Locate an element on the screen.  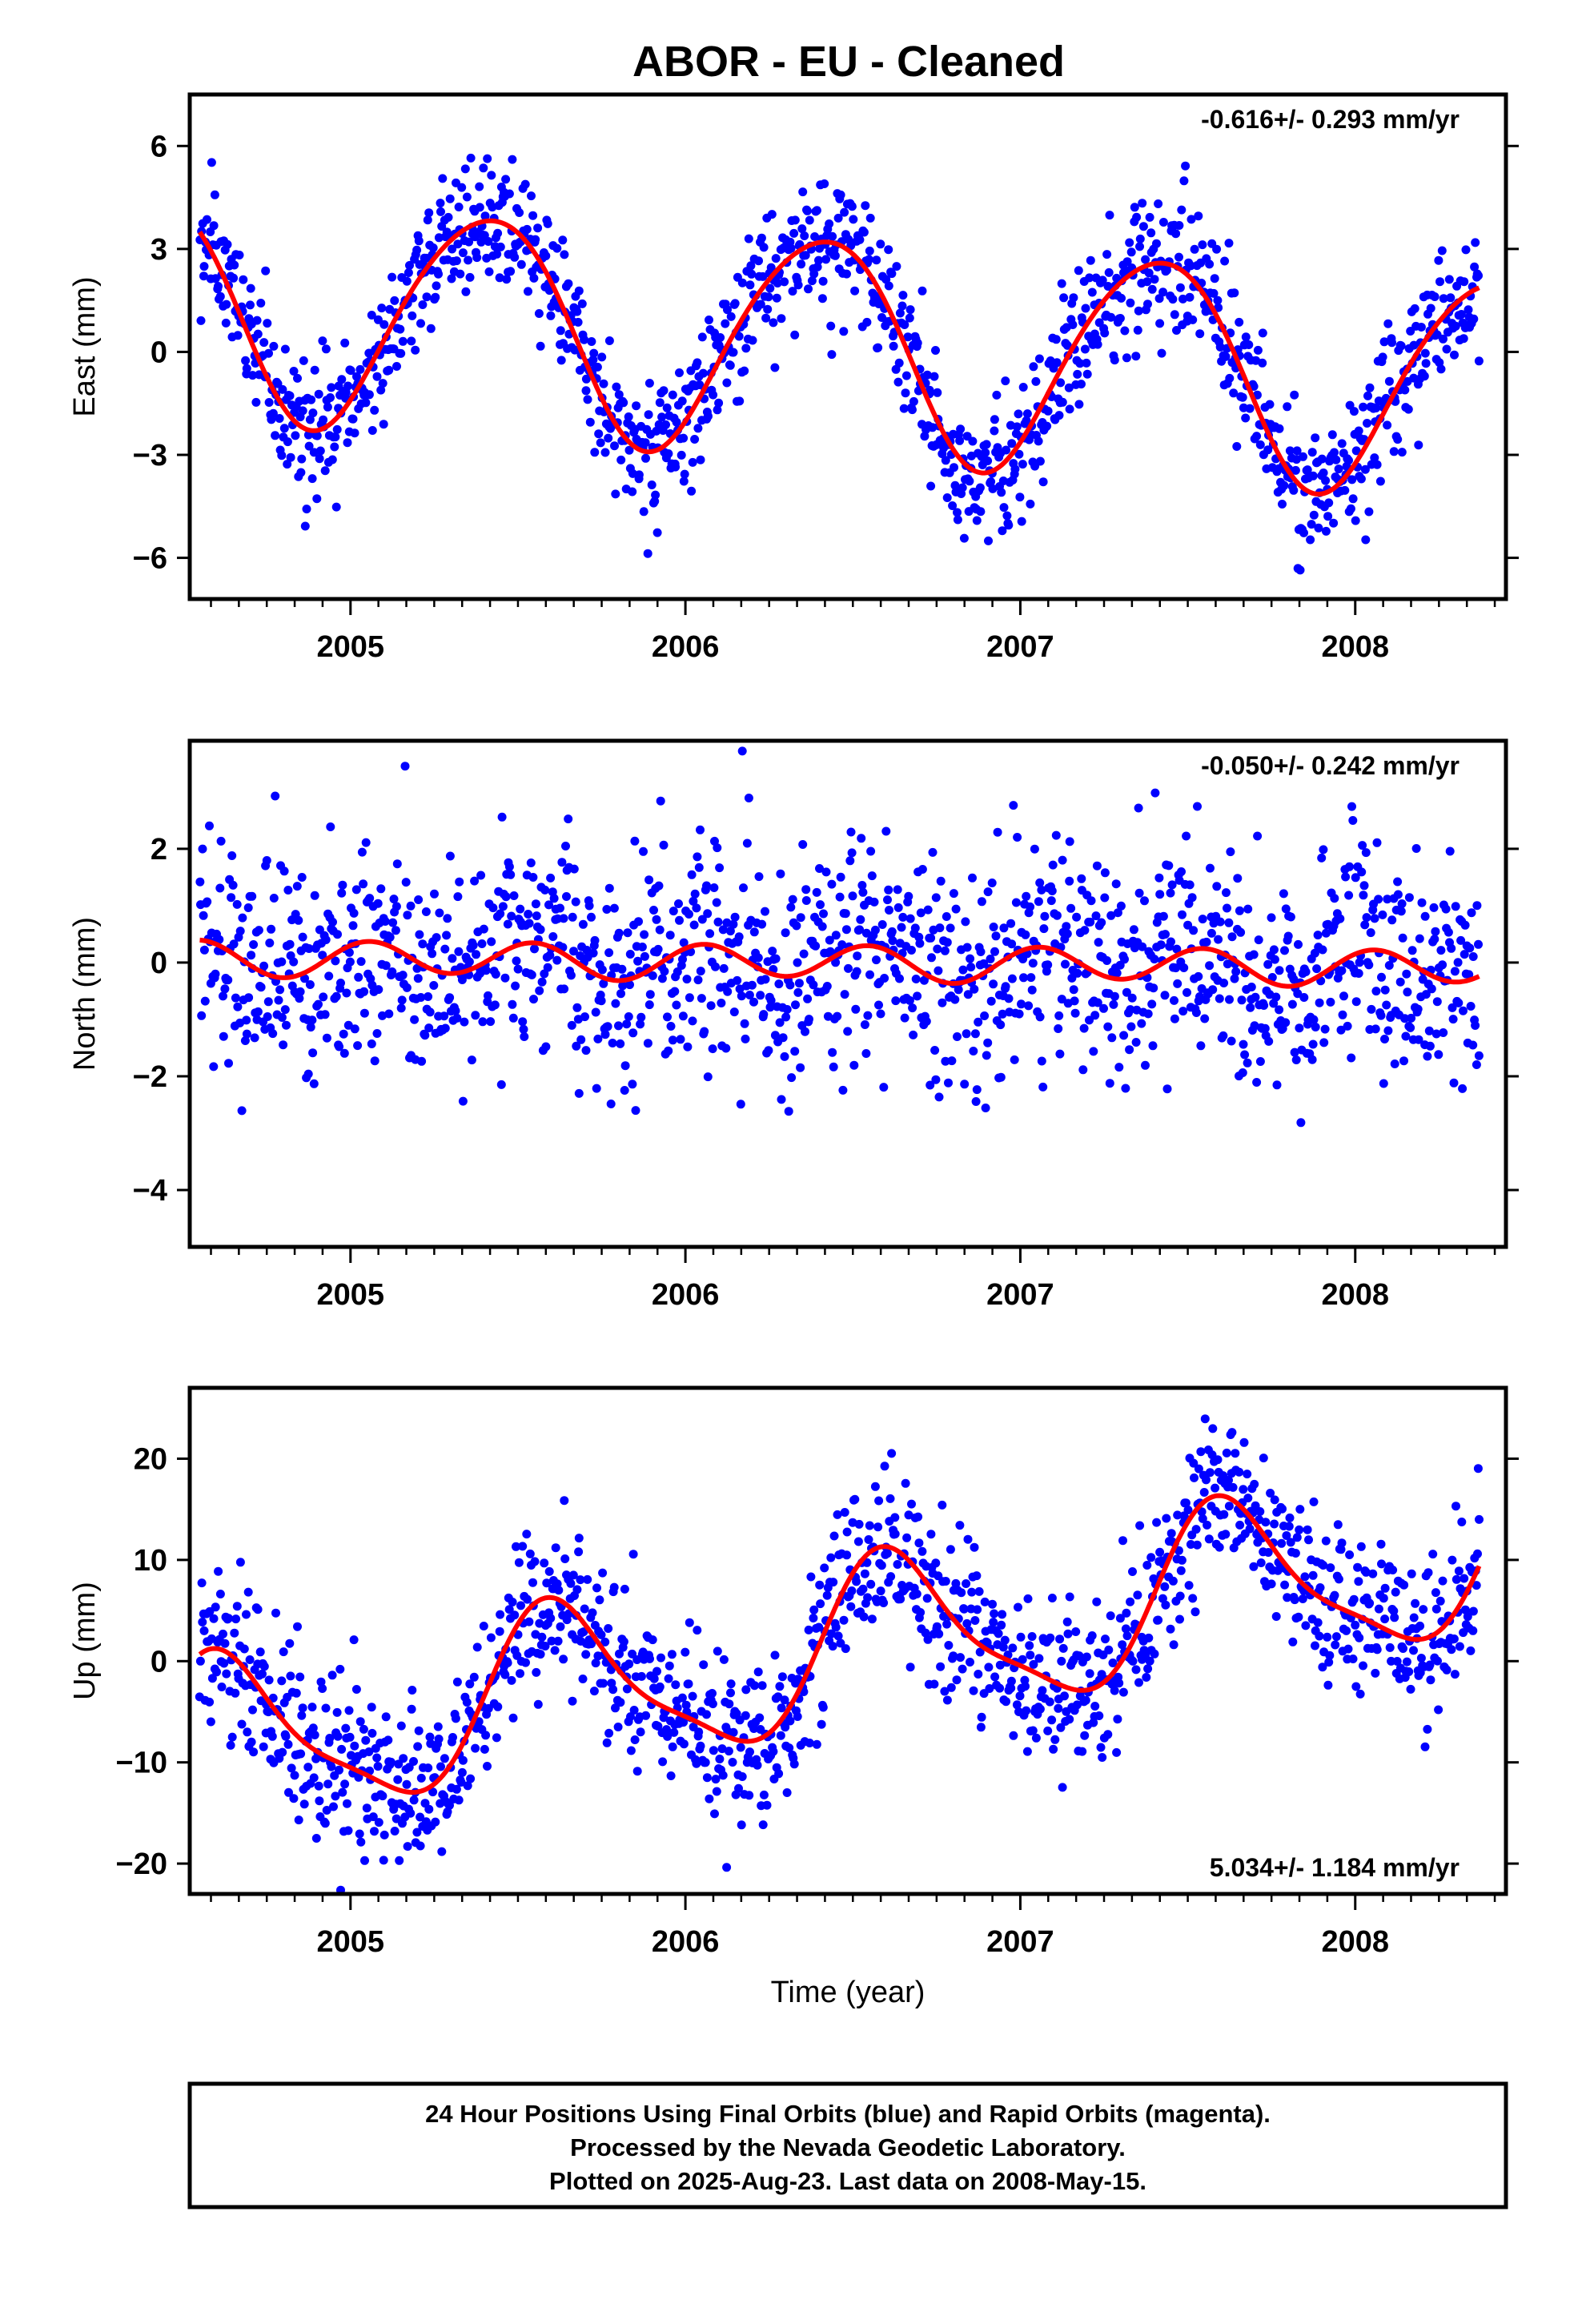
ytick-label: 0 is located at coordinates (159, 963).